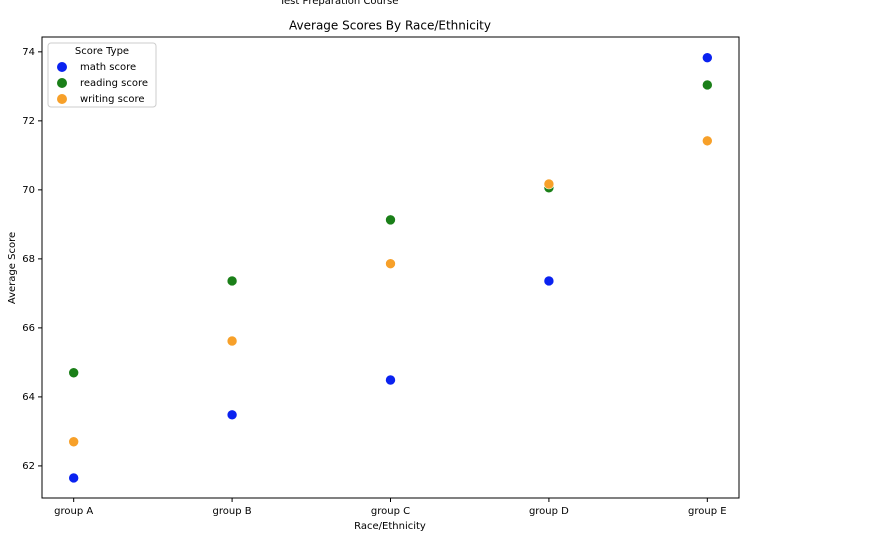 Image resolution: width=887 pixels, height=535 pixels. What do you see at coordinates (102, 51) in the screenshot?
I see `legend-title: Score Type` at bounding box center [102, 51].